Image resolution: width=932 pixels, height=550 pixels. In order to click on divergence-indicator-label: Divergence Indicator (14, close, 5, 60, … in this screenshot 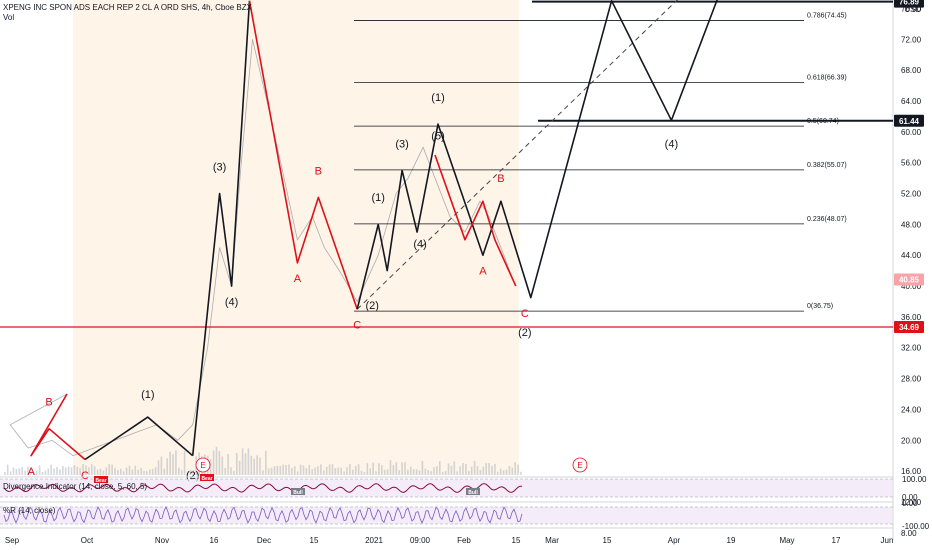, I will do `click(75, 486)`.